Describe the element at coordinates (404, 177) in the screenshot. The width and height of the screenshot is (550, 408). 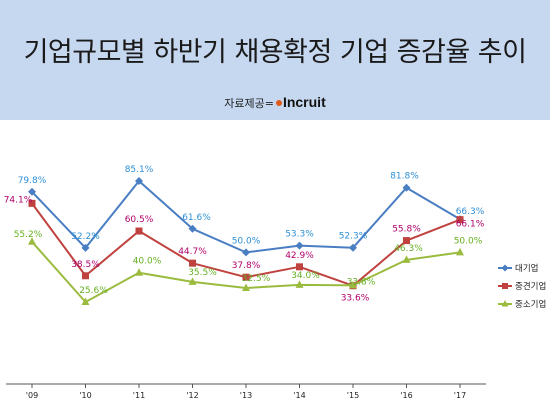
I see `data-label-1: 81.8%` at that location.